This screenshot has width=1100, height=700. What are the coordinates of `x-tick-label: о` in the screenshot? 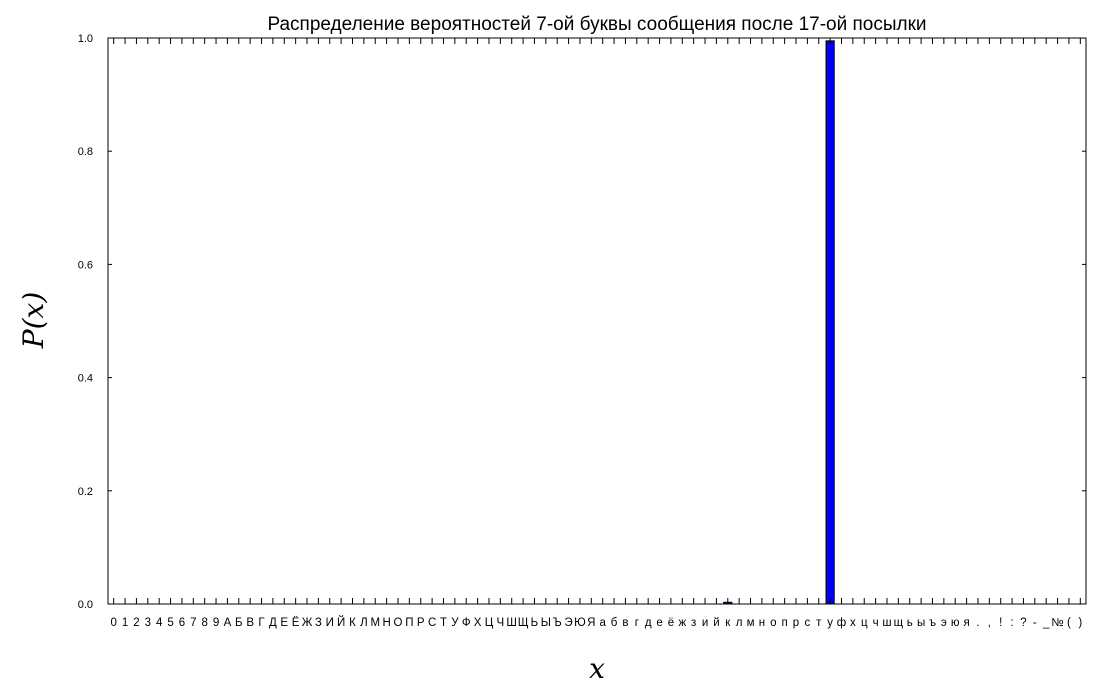 It's located at (773, 623).